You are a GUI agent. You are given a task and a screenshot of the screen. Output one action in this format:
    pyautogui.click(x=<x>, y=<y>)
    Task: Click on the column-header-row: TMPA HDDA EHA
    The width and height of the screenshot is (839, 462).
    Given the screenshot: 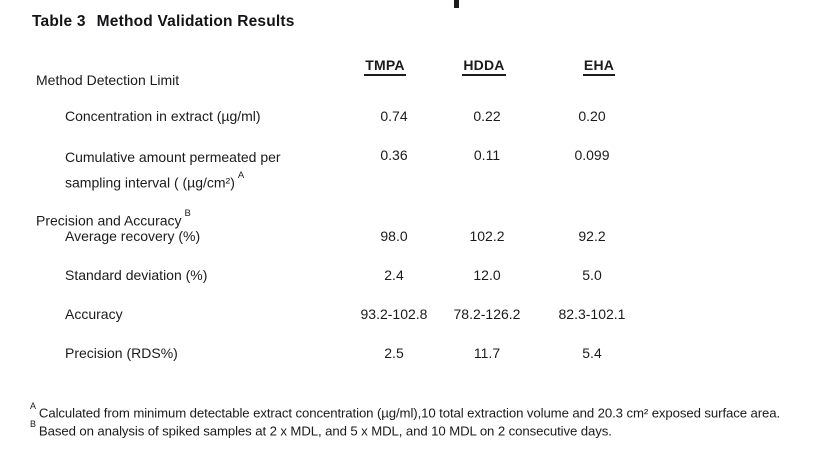 What is the action you would take?
    pyautogui.click(x=419, y=66)
    